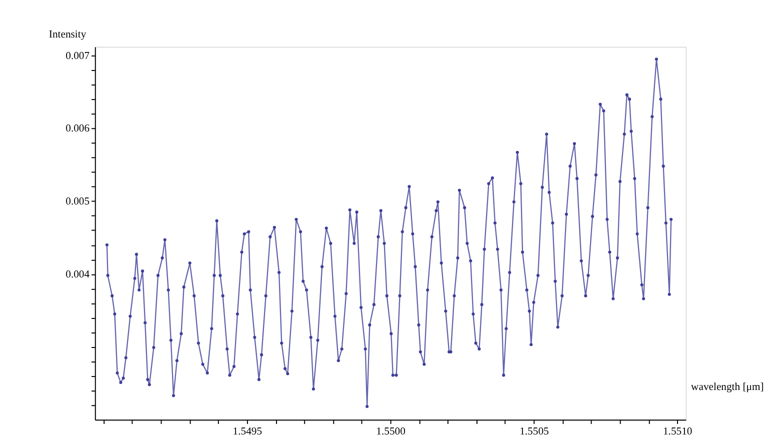  What do you see at coordinates (247, 432) in the screenshot?
I see `x-tick-label: 1.5495` at bounding box center [247, 432].